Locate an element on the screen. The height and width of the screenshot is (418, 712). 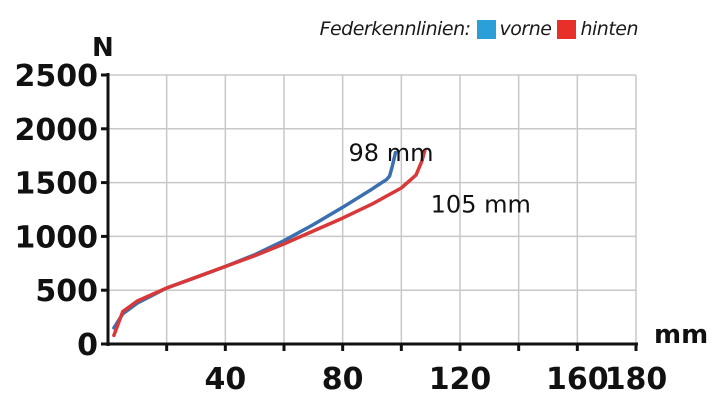
legend: Federkennlinien: vorne hinten is located at coordinates (479, 29).